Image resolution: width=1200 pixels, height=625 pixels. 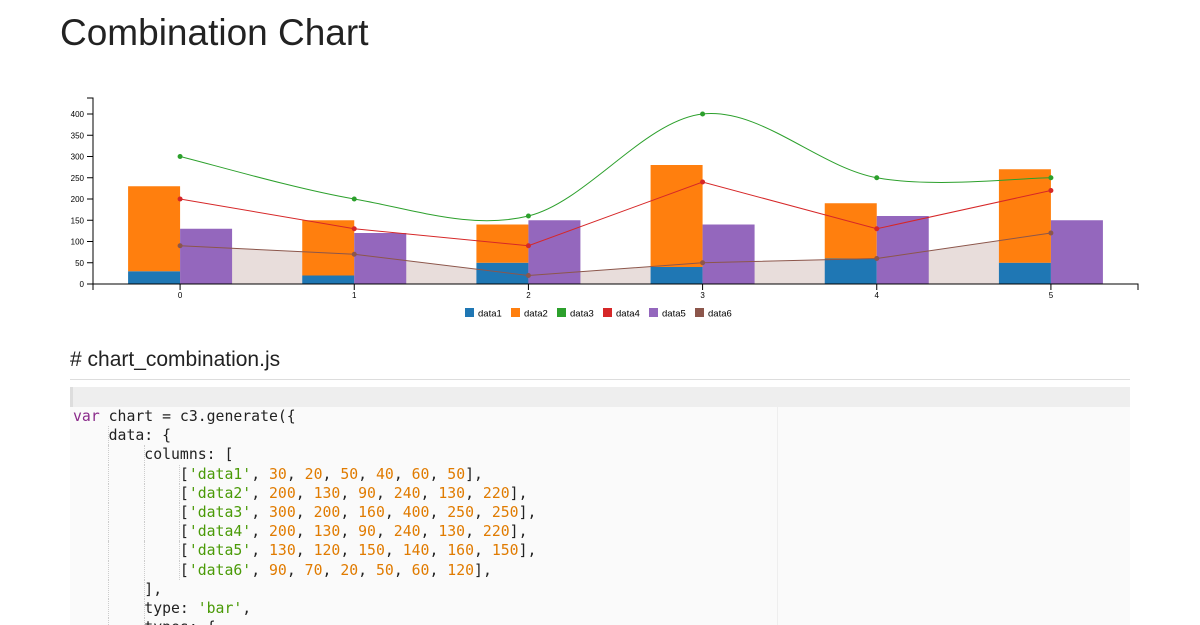 What do you see at coordinates (78, 220) in the screenshot?
I see `y-tick-label-150: 150` at bounding box center [78, 220].